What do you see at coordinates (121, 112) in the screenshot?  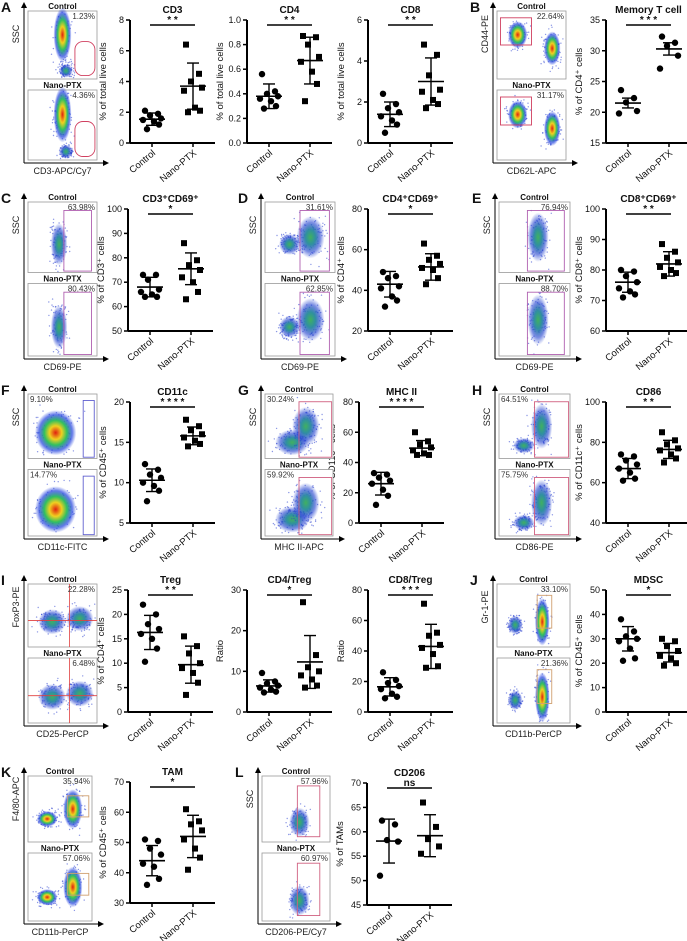 I see `y-tick-label: 2` at bounding box center [121, 112].